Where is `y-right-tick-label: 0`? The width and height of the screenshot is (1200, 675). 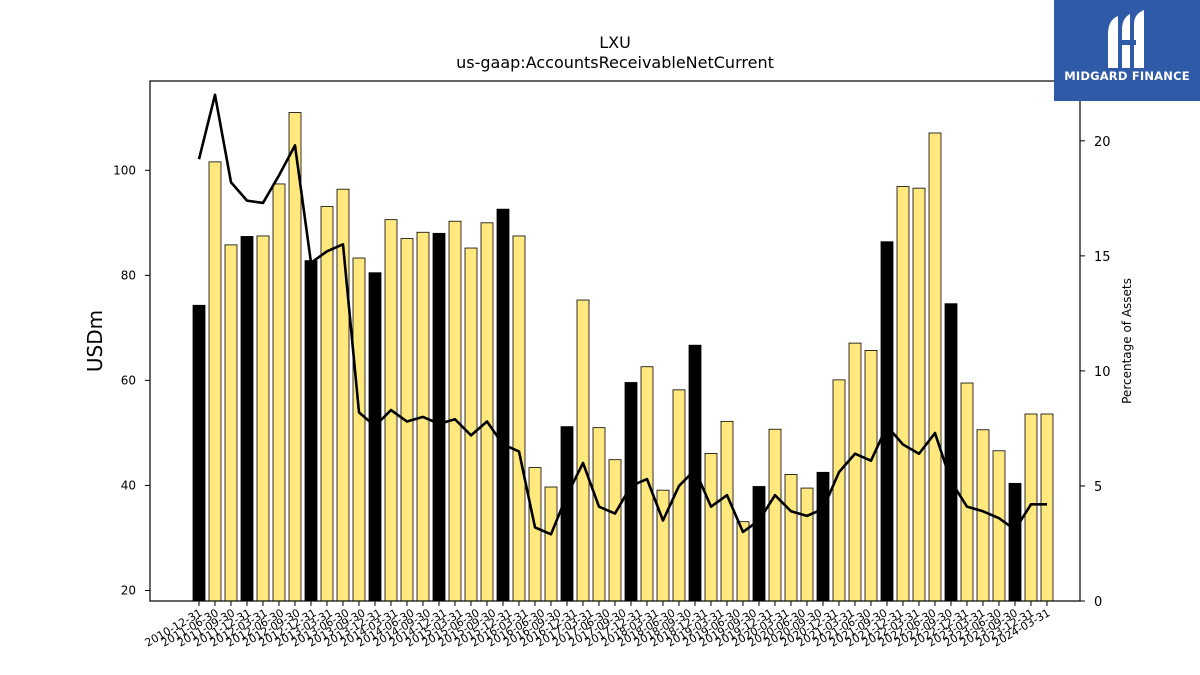
y-right-tick-label: 0 is located at coordinates (1098, 602).